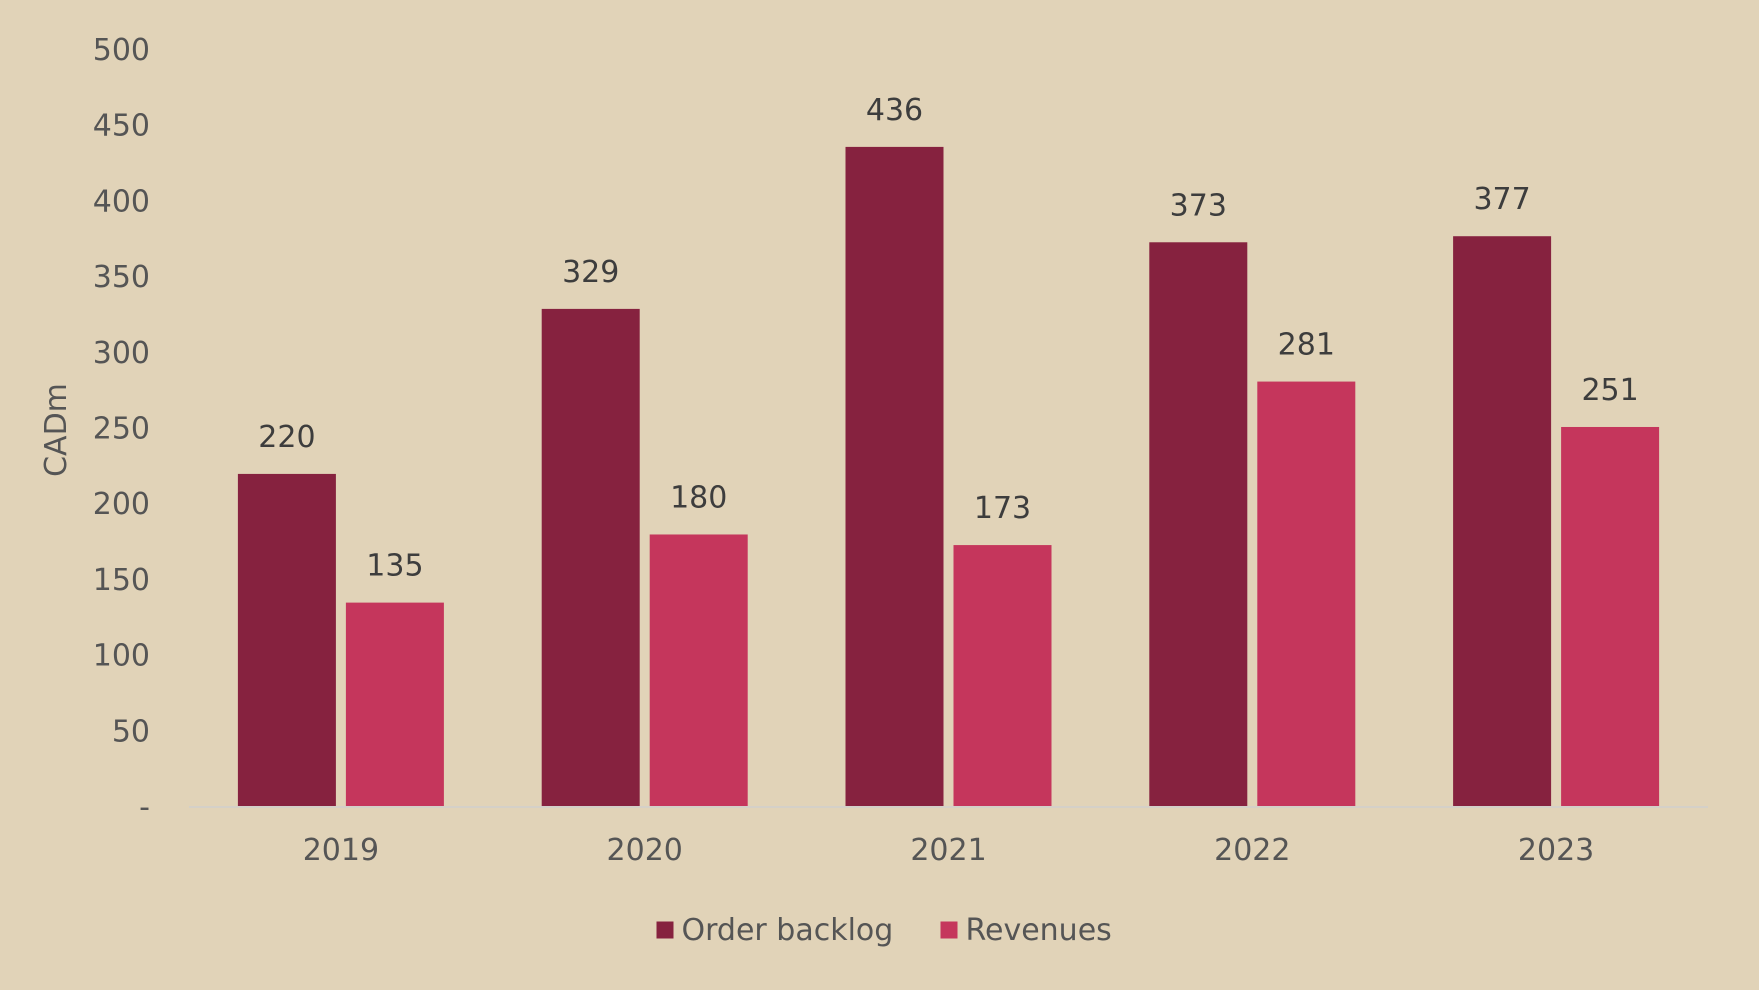 The width and height of the screenshot is (1759, 990). What do you see at coordinates (1252, 850) in the screenshot?
I see `x-tick-label: 2022` at bounding box center [1252, 850].